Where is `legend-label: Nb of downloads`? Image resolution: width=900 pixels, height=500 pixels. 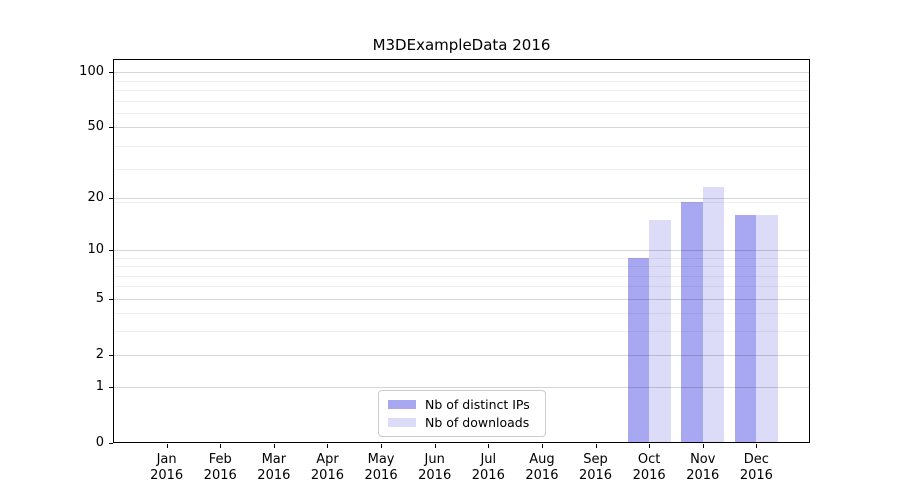 legend-label: Nb of downloads is located at coordinates (477, 422).